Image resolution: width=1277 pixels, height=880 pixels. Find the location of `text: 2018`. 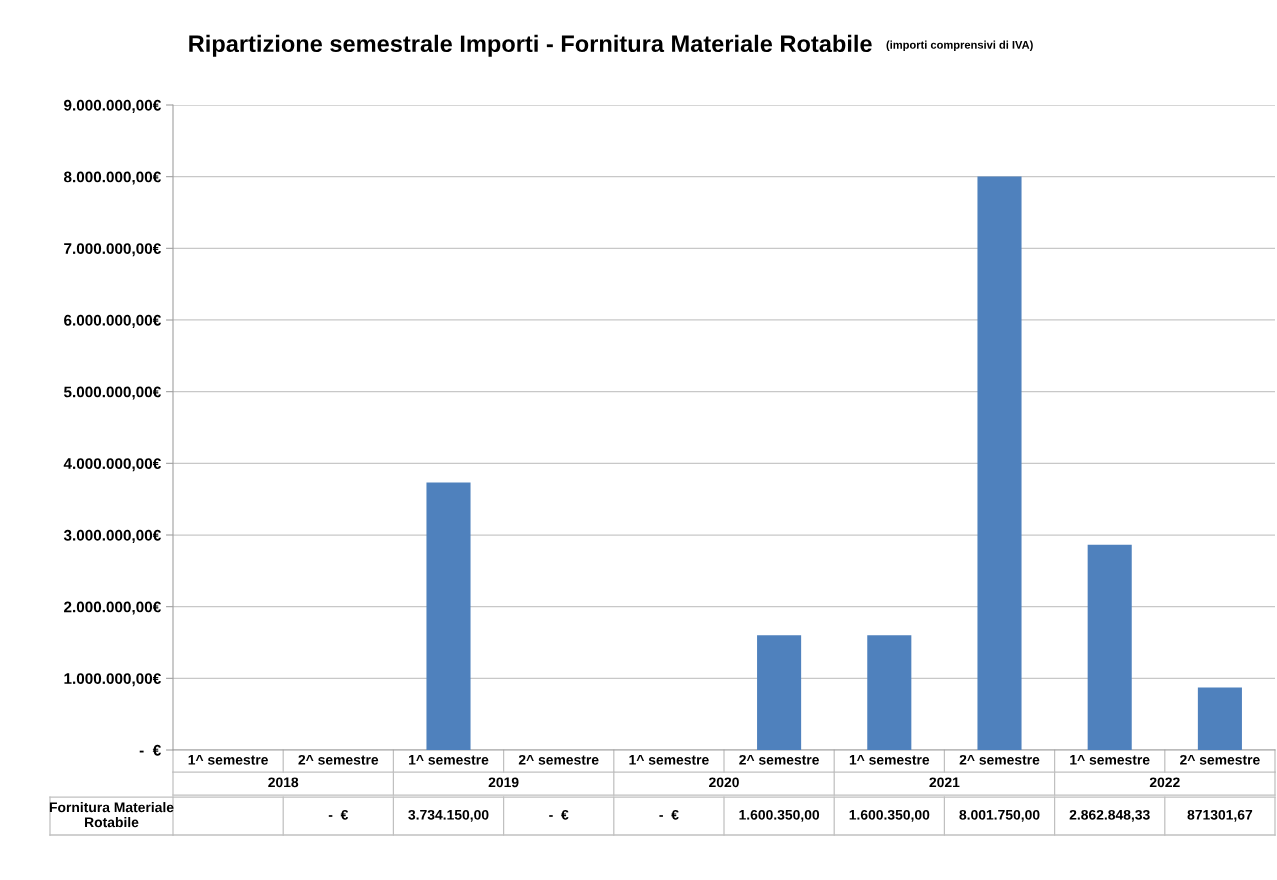

text: 2018 is located at coordinates (283, 782).